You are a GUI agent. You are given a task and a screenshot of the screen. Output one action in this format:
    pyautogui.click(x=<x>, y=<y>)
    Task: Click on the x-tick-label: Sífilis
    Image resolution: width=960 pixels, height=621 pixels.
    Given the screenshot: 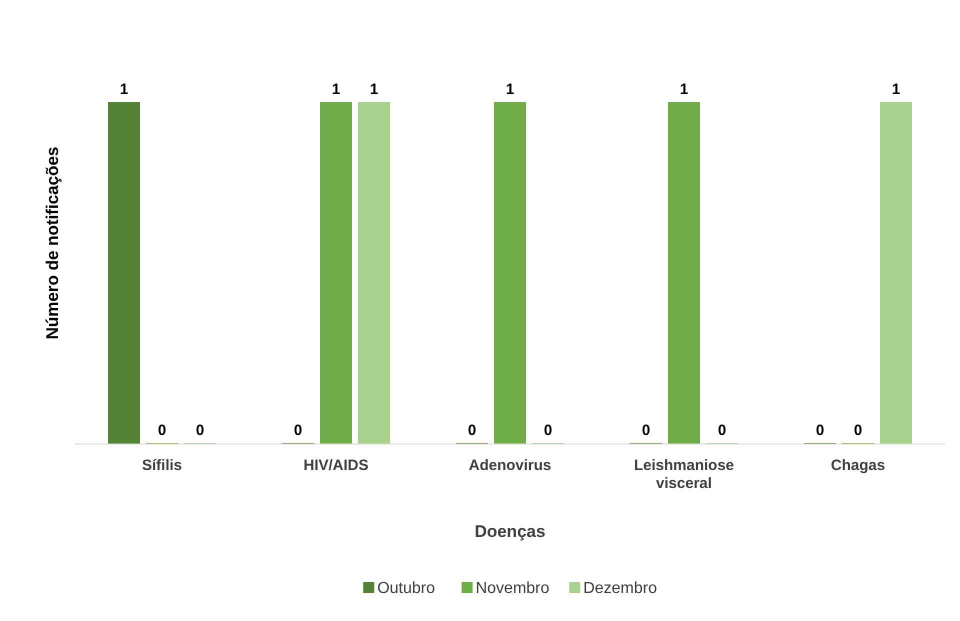 What is the action you would take?
    pyautogui.click(x=162, y=465)
    